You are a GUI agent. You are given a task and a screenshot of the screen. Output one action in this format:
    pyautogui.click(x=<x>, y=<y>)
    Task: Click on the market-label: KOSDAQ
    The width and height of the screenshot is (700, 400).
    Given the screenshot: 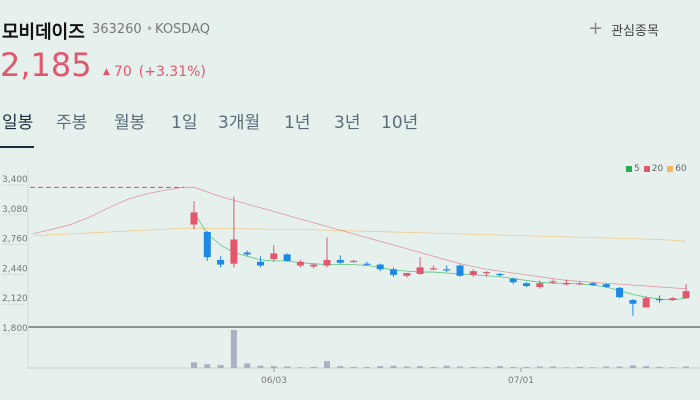 What is the action you would take?
    pyautogui.click(x=182, y=29)
    